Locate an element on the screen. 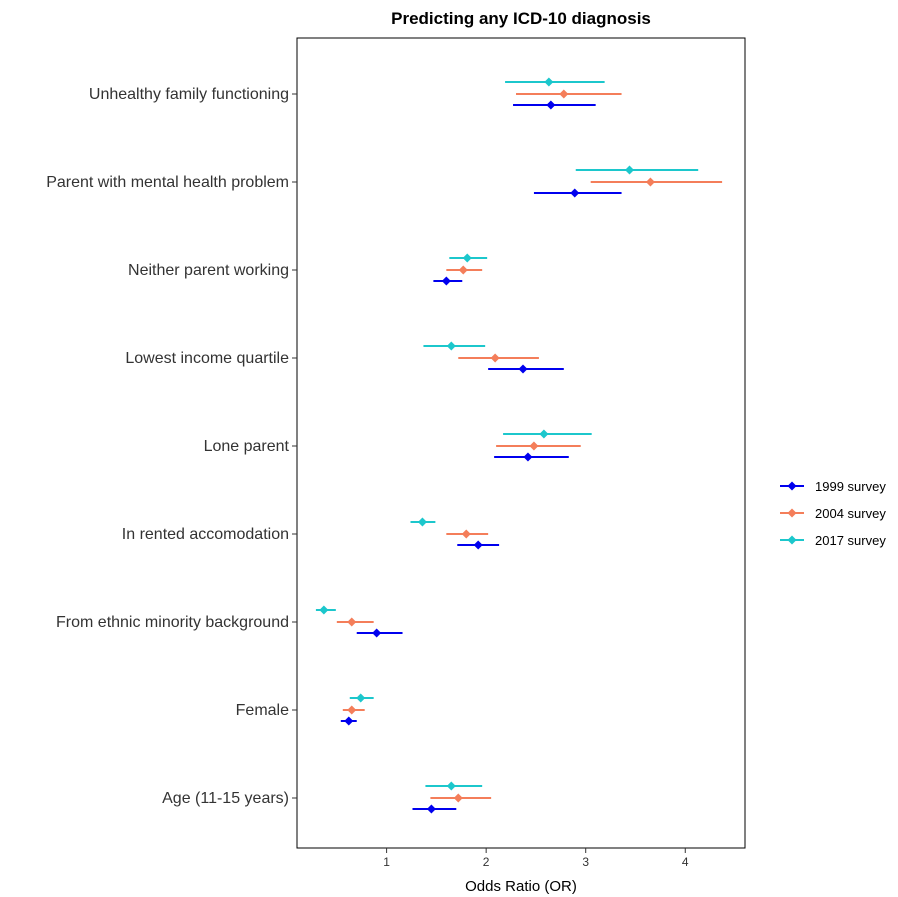  y-tick-label: From ethnic minority background is located at coordinates (172, 622).